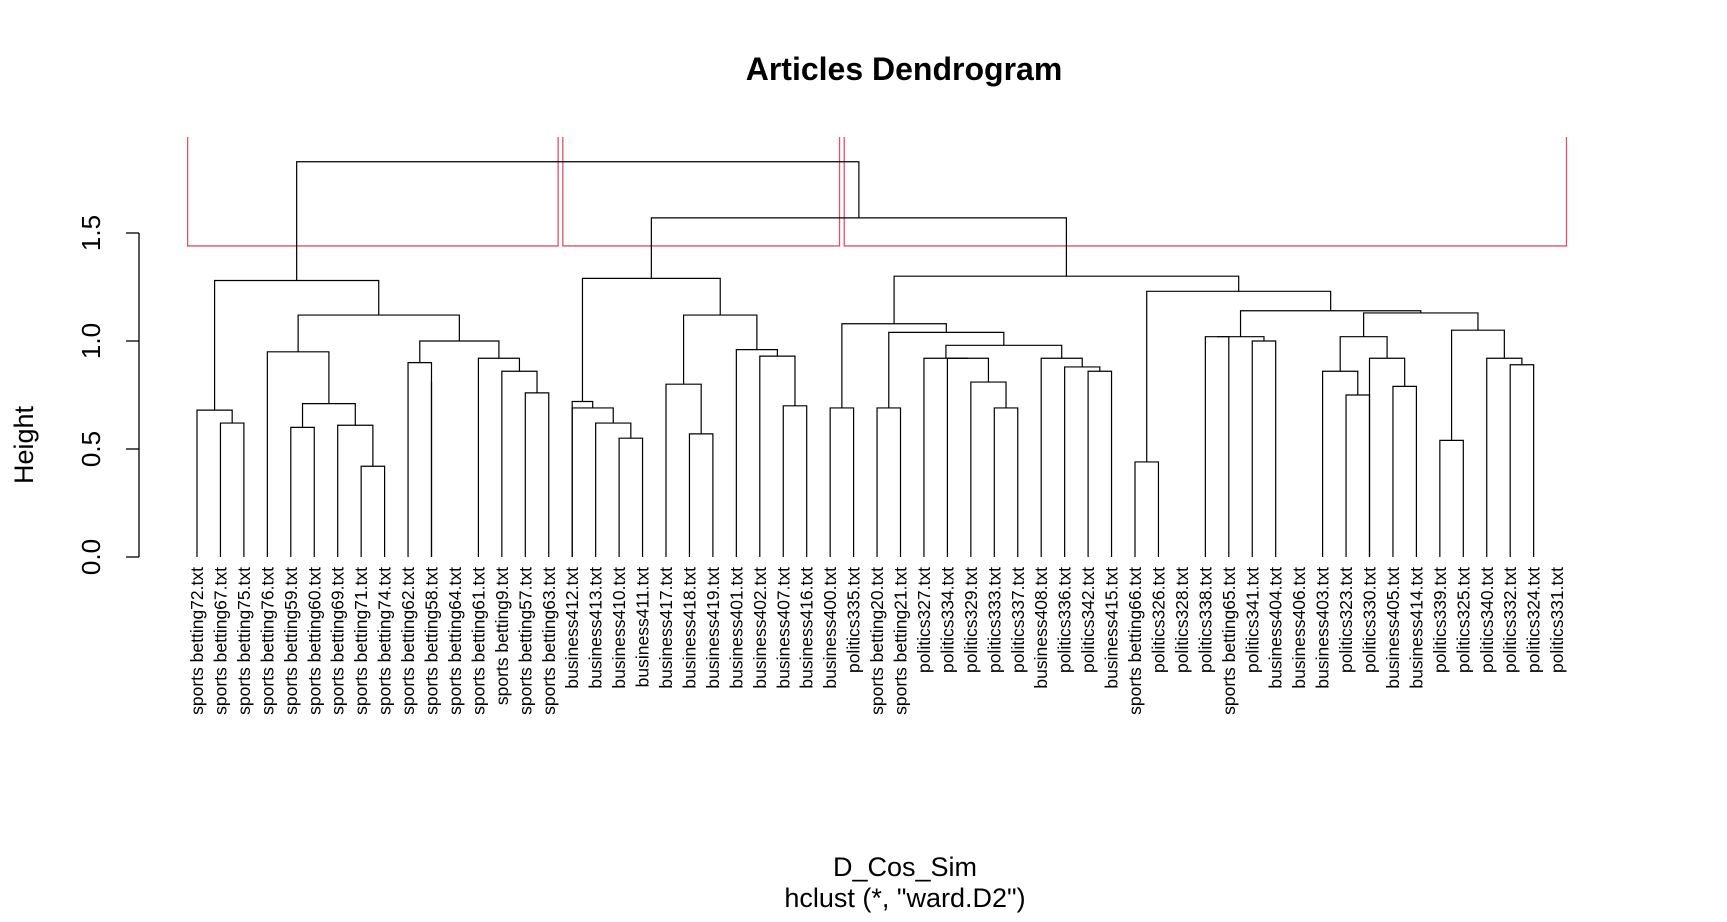  Describe the element at coordinates (1463, 620) in the screenshot. I see `leaf-label: politics325.txt` at that location.